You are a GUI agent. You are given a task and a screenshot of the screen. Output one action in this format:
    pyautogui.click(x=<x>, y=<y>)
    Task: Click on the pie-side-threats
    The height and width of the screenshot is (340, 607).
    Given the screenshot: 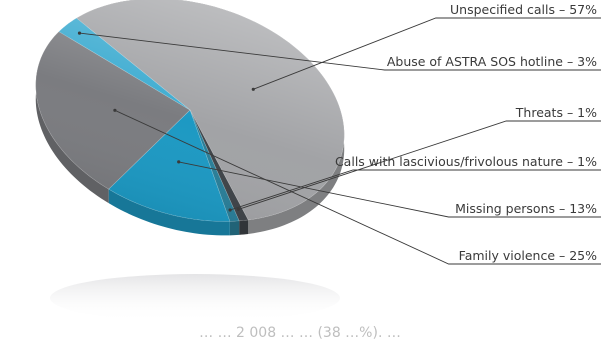 What is the action you would take?
    pyautogui.click(x=244, y=227)
    